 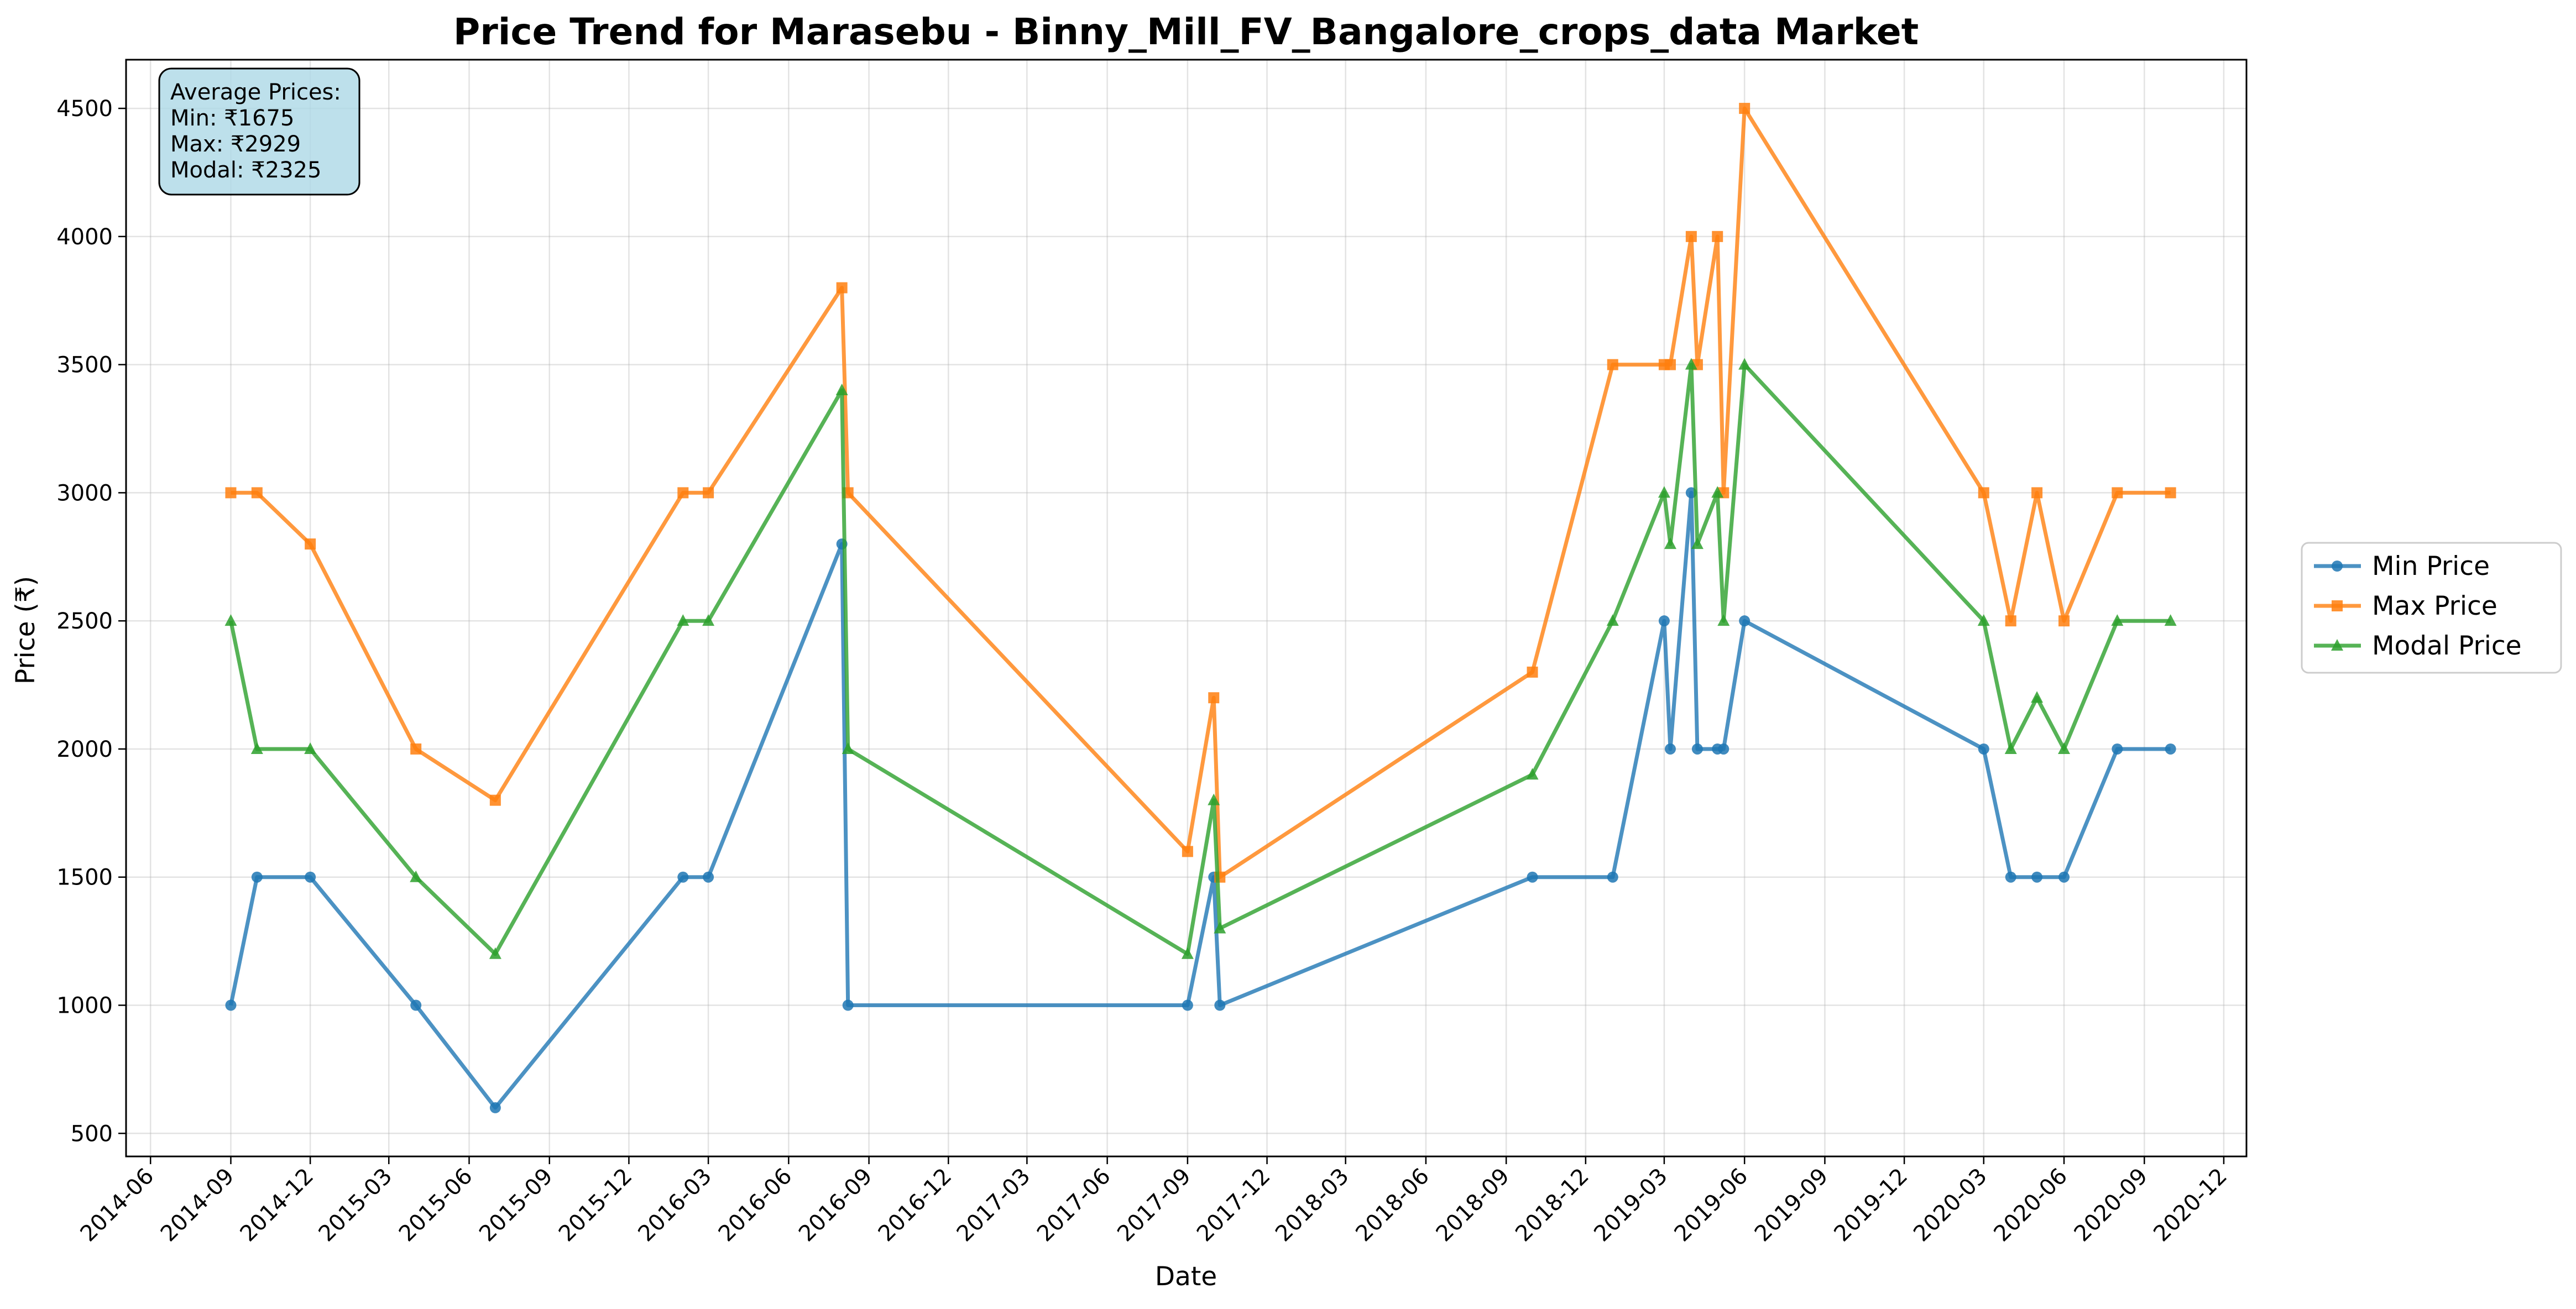 What do you see at coordinates (84, 237) in the screenshot?
I see `y-tick-label: 4000` at bounding box center [84, 237].